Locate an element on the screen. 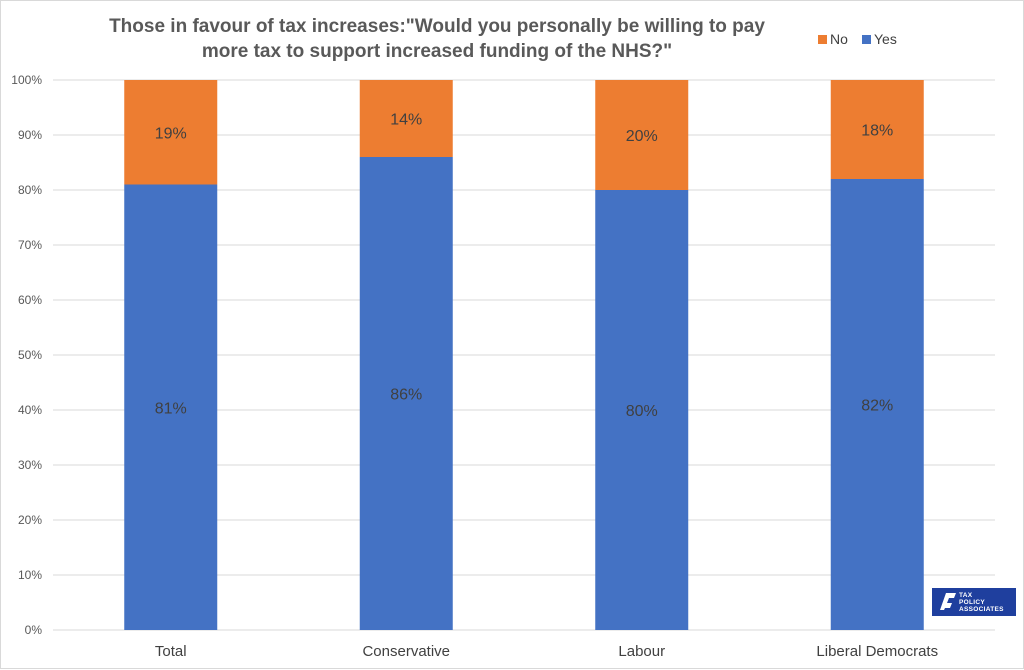 This screenshot has width=1024, height=670. x-category-label: Labour is located at coordinates (641, 651).